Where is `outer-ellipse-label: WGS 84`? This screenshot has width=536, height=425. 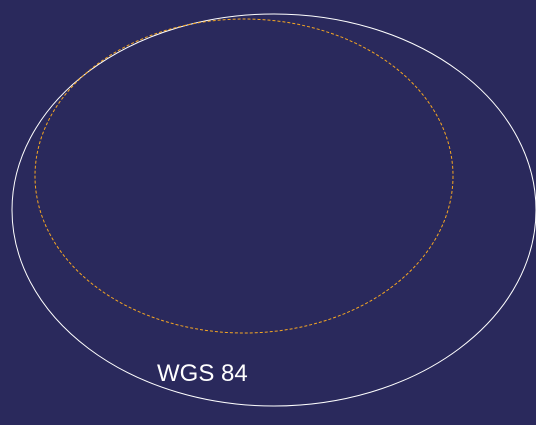 outer-ellipse-label: WGS 84 is located at coordinates (202, 373).